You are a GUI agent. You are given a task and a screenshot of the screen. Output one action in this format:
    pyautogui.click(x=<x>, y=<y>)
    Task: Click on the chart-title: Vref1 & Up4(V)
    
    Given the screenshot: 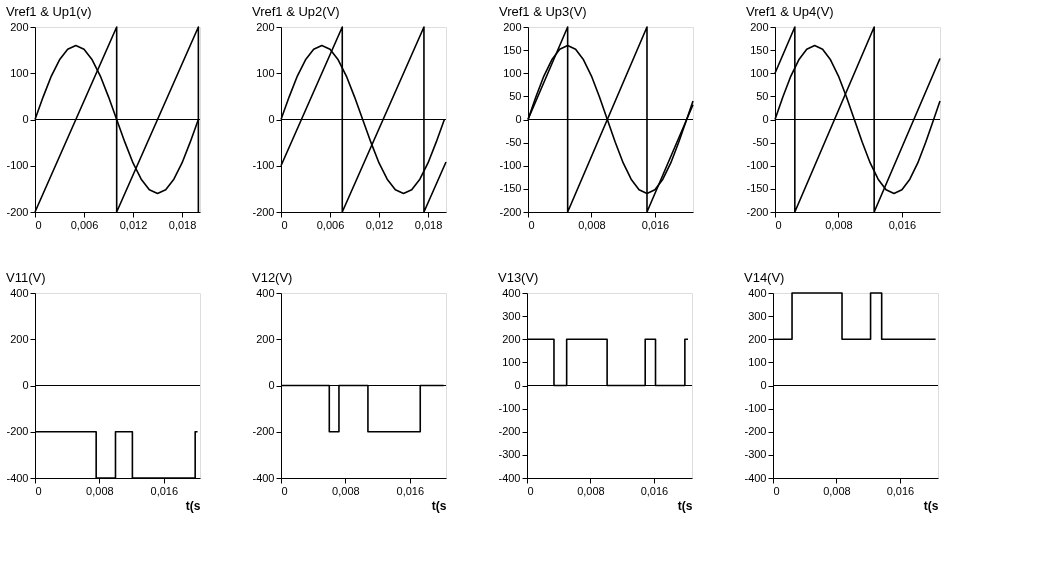 What is the action you would take?
    pyautogui.click(x=789, y=11)
    